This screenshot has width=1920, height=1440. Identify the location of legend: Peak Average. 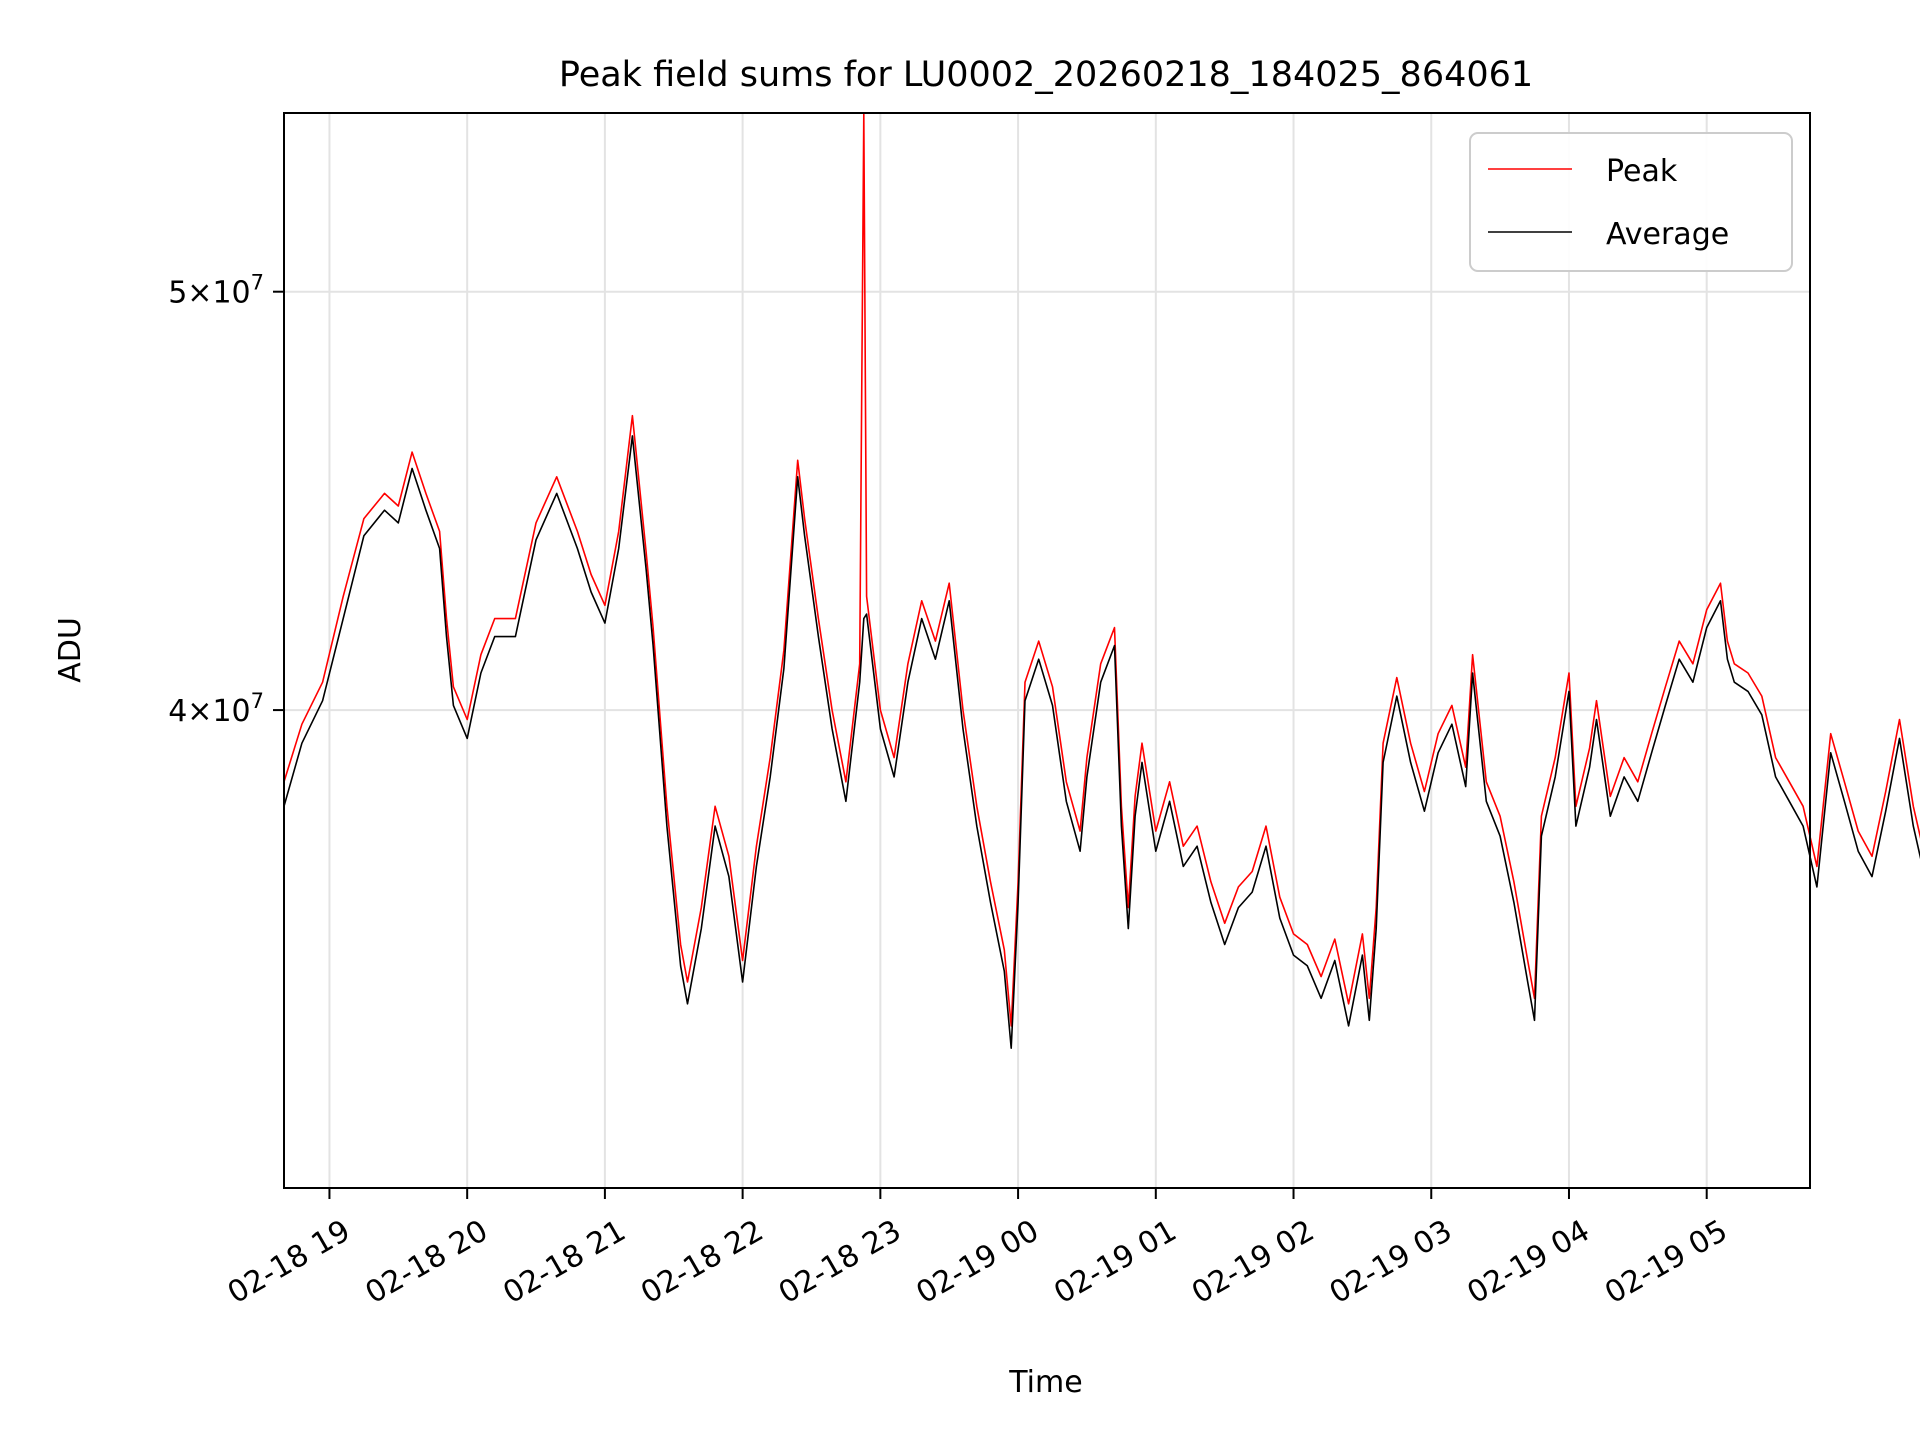
(1631, 202).